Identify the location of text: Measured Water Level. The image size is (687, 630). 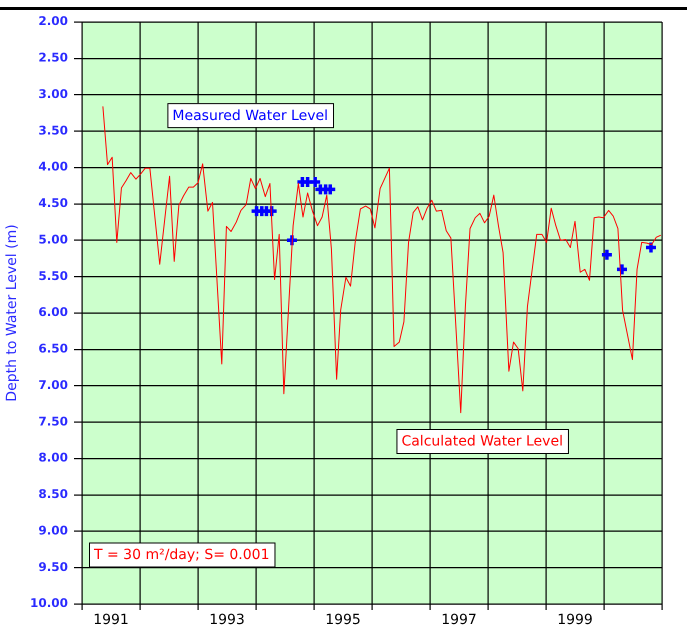
(250, 116).